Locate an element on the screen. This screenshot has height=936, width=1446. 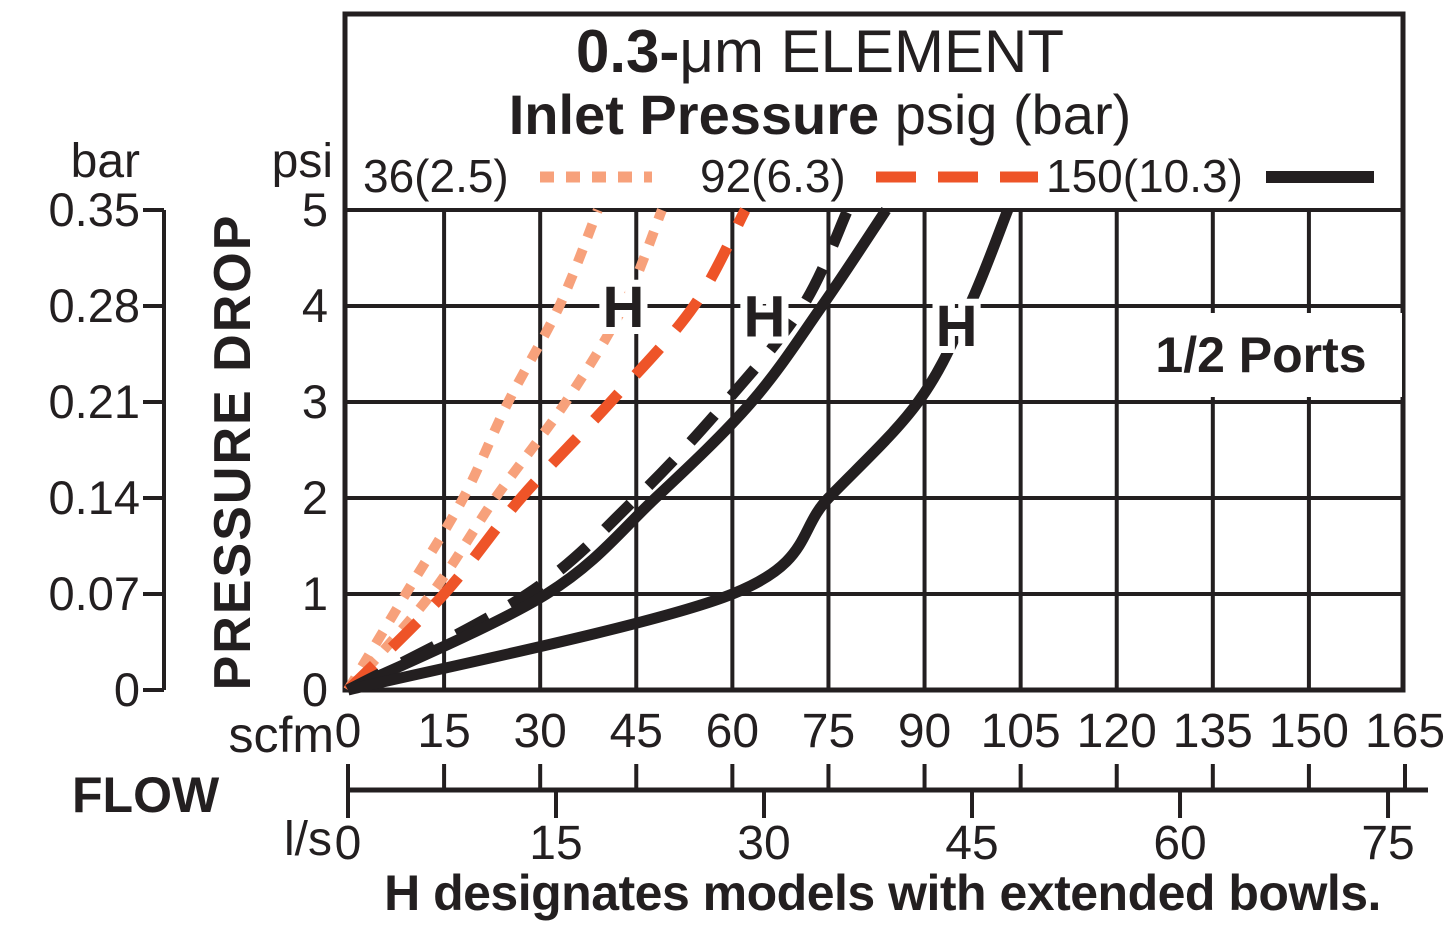
scfm-tick-60: 60 is located at coordinates (732, 731).